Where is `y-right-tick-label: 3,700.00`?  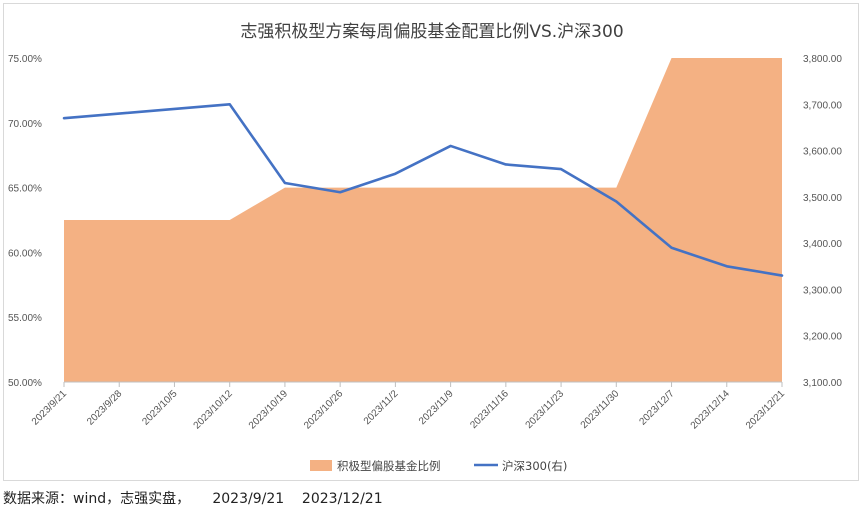 y-right-tick-label: 3,700.00 is located at coordinates (822, 105).